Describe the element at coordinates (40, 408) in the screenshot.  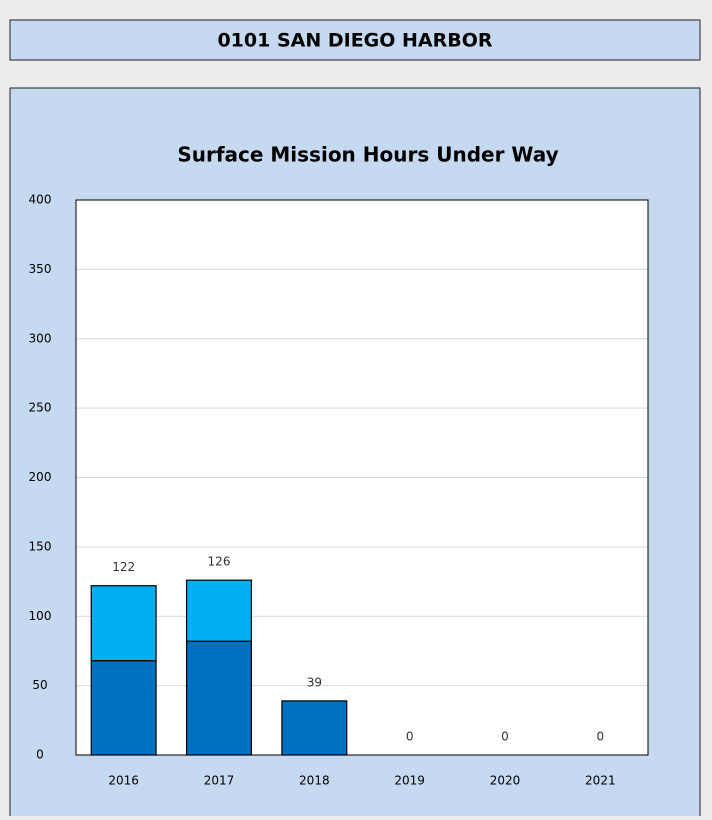
I see `y-tick-label: 250` at that location.